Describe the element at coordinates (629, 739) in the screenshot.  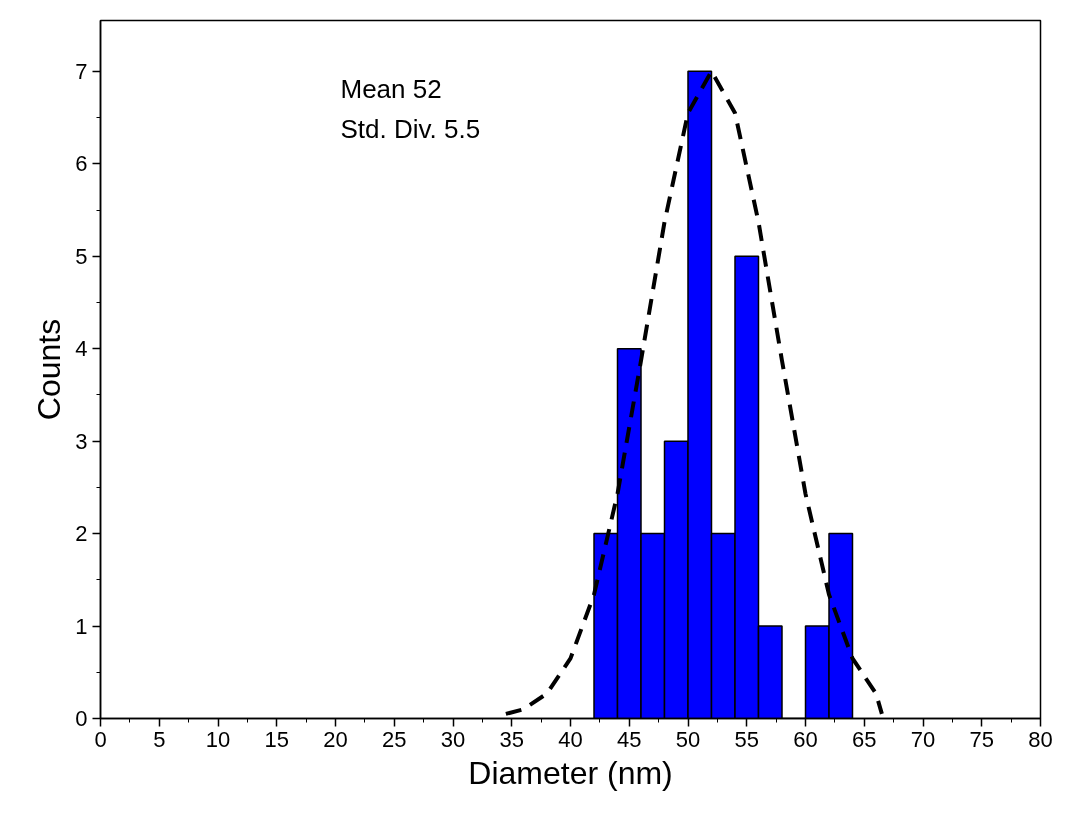
I see `x-tick-label: 45` at that location.